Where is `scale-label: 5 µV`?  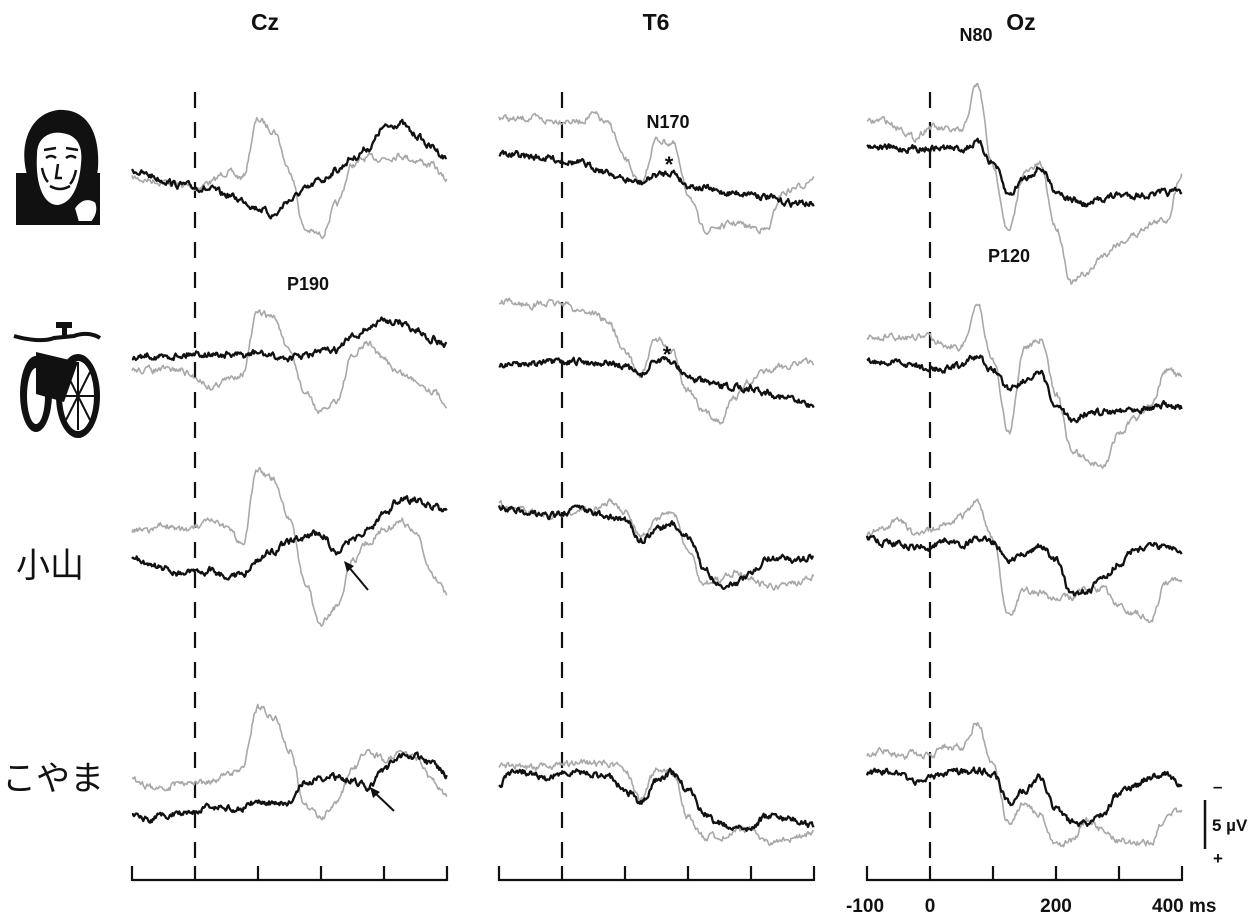 scale-label: 5 µV is located at coordinates (1230, 825).